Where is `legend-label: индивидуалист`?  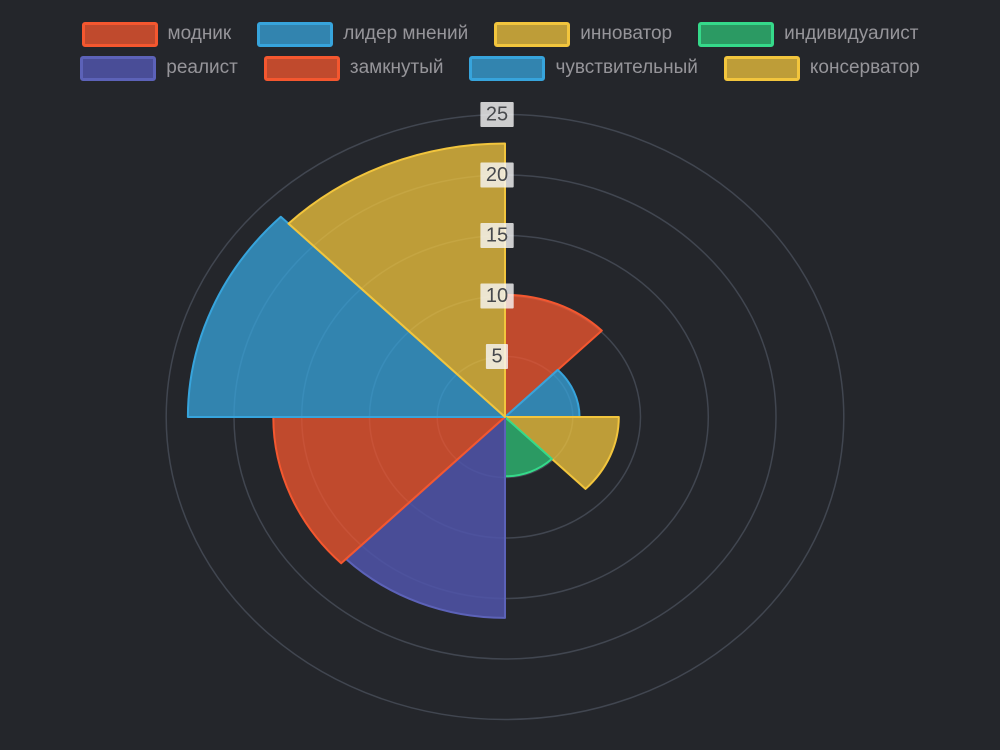 legend-label: индивидуалист is located at coordinates (851, 34).